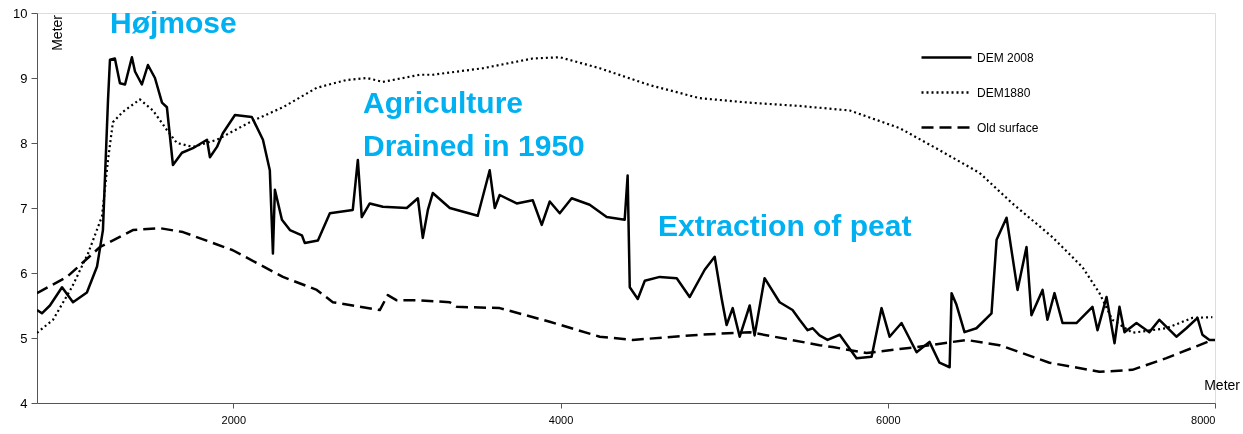 The image size is (1243, 434). What do you see at coordinates (24, 143) in the screenshot?
I see `y-tick-label: 8` at bounding box center [24, 143].